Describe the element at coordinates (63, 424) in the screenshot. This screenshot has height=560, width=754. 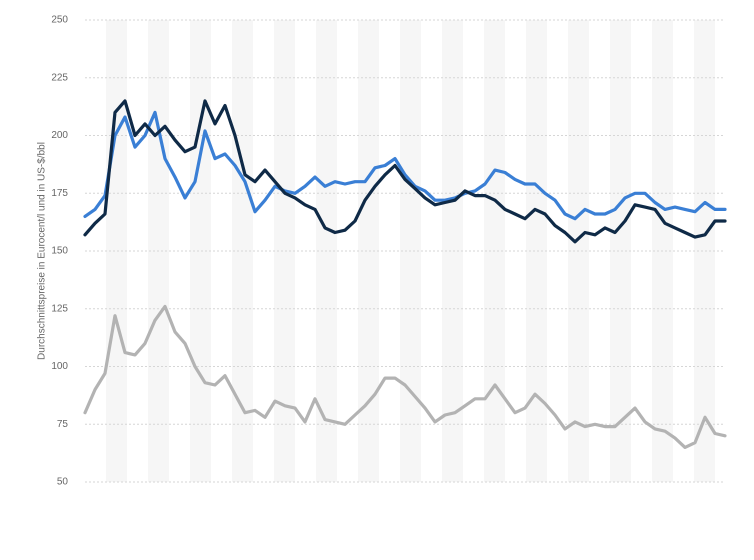
I see `y-tick-label: 75` at that location.